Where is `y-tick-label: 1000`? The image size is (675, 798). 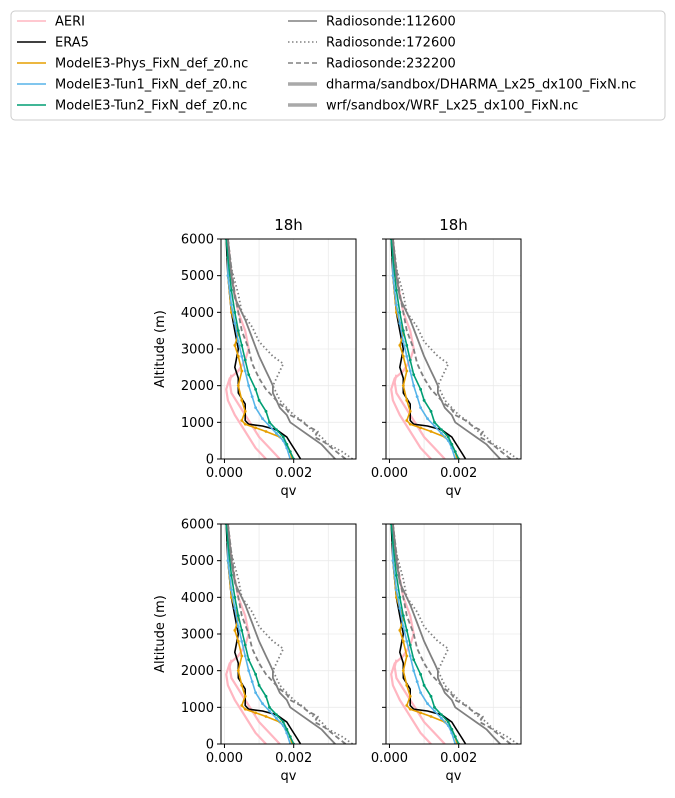 y-tick-label: 1000 is located at coordinates (197, 708).